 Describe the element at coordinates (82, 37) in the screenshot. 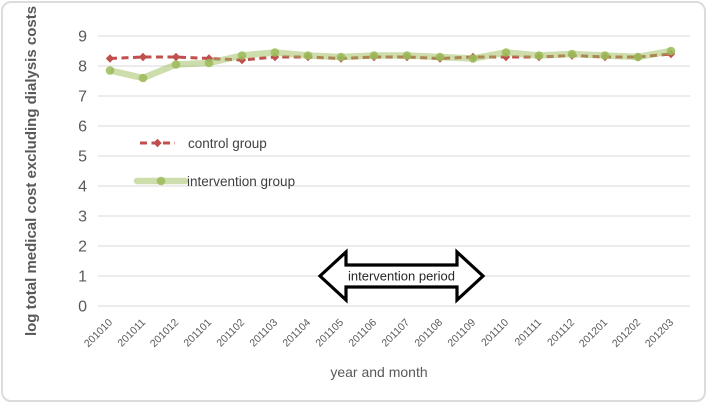

I see `y-tick-label: 9` at that location.